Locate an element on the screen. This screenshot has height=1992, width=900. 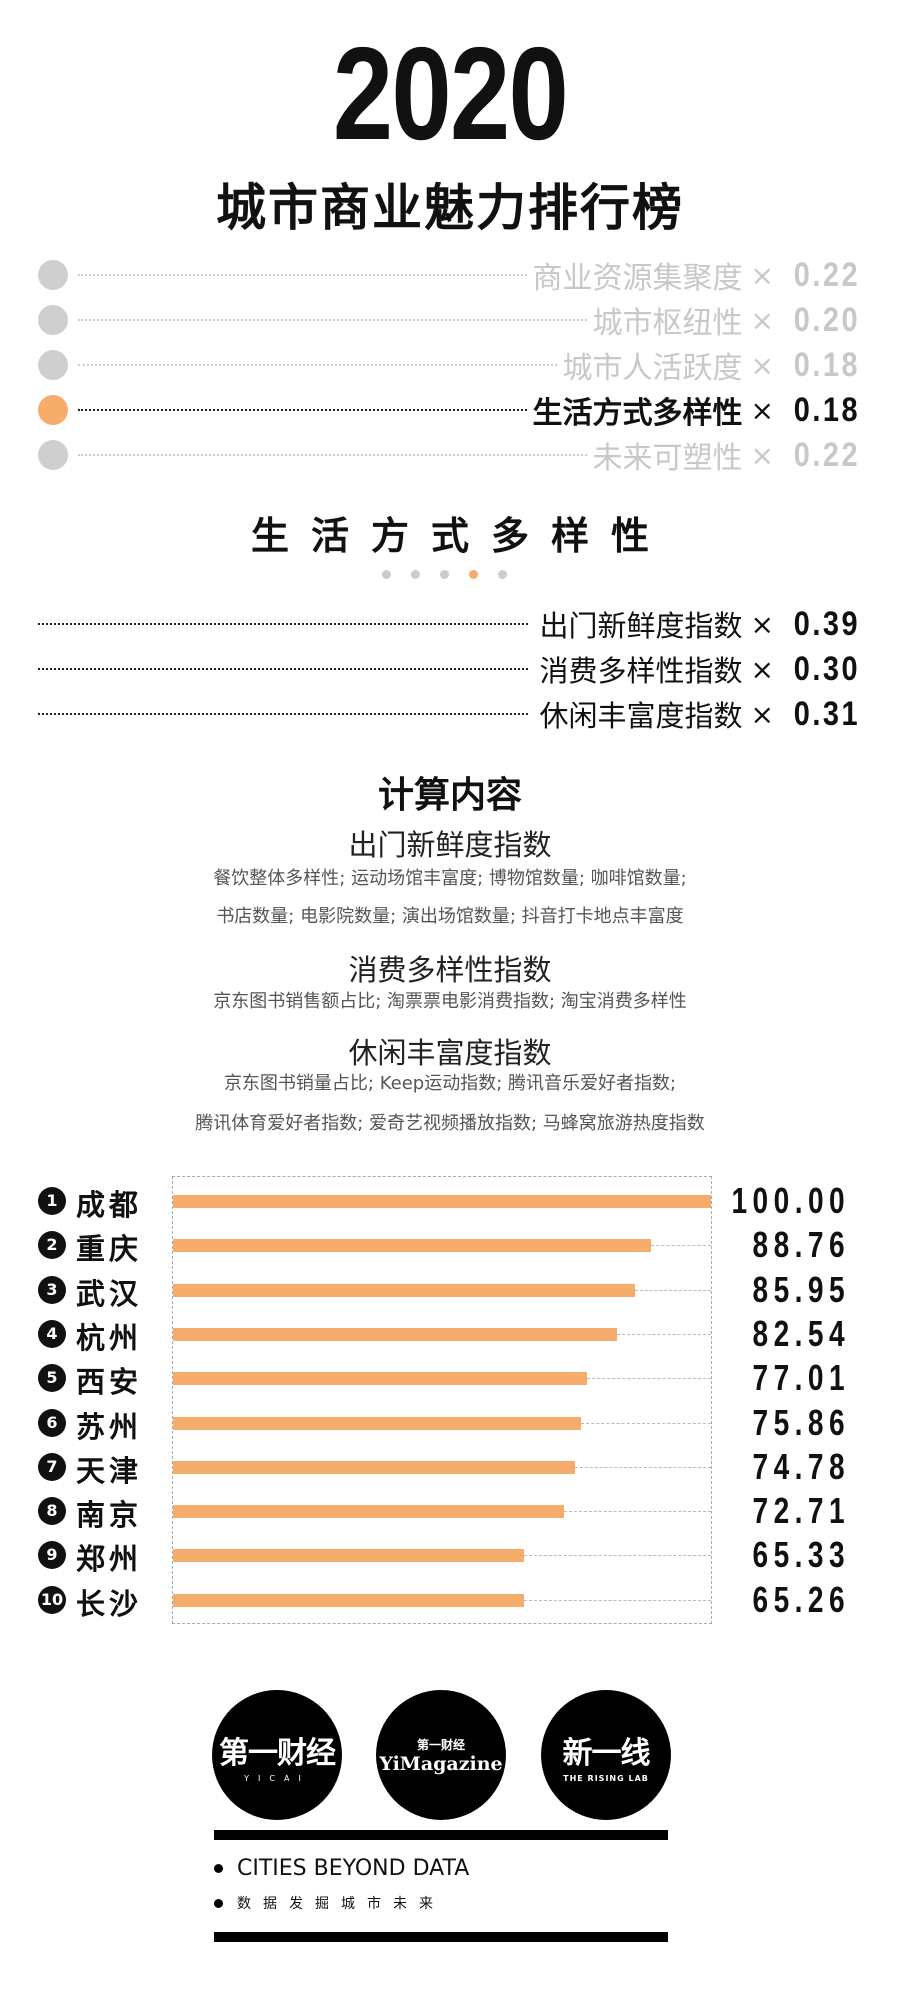
page-indicator is located at coordinates (444, 574).